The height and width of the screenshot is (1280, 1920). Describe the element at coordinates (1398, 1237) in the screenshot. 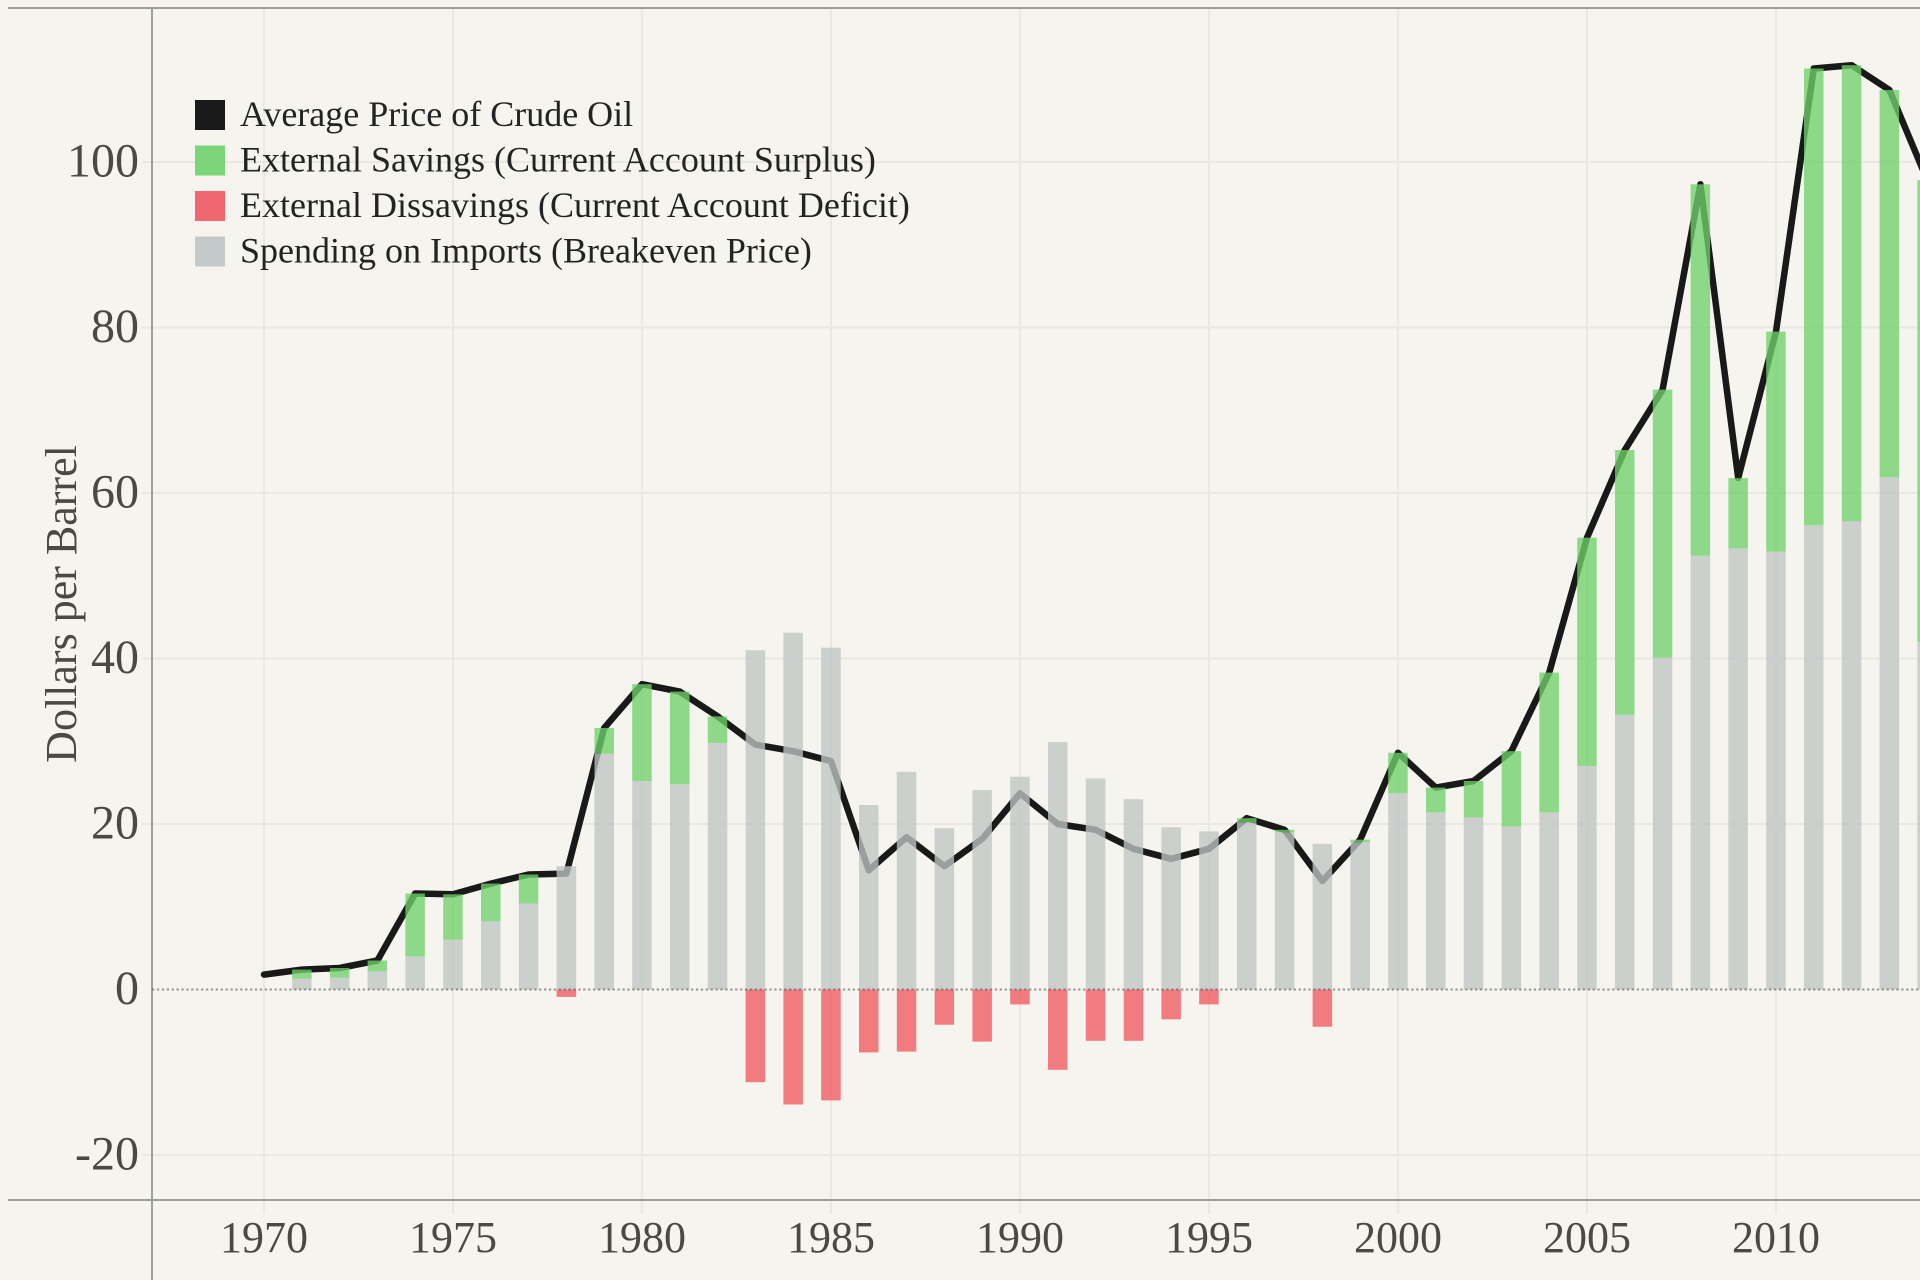

I see `svg-text: 2000` at that location.